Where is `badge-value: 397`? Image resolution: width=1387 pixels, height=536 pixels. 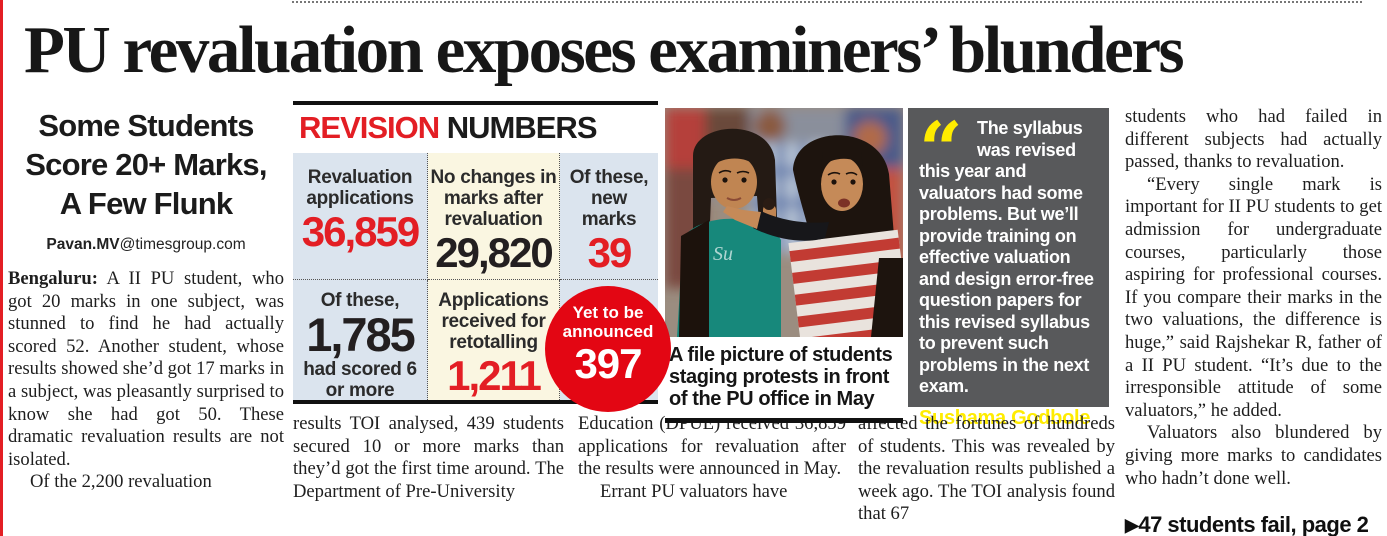 badge-value: 397 is located at coordinates (608, 363).